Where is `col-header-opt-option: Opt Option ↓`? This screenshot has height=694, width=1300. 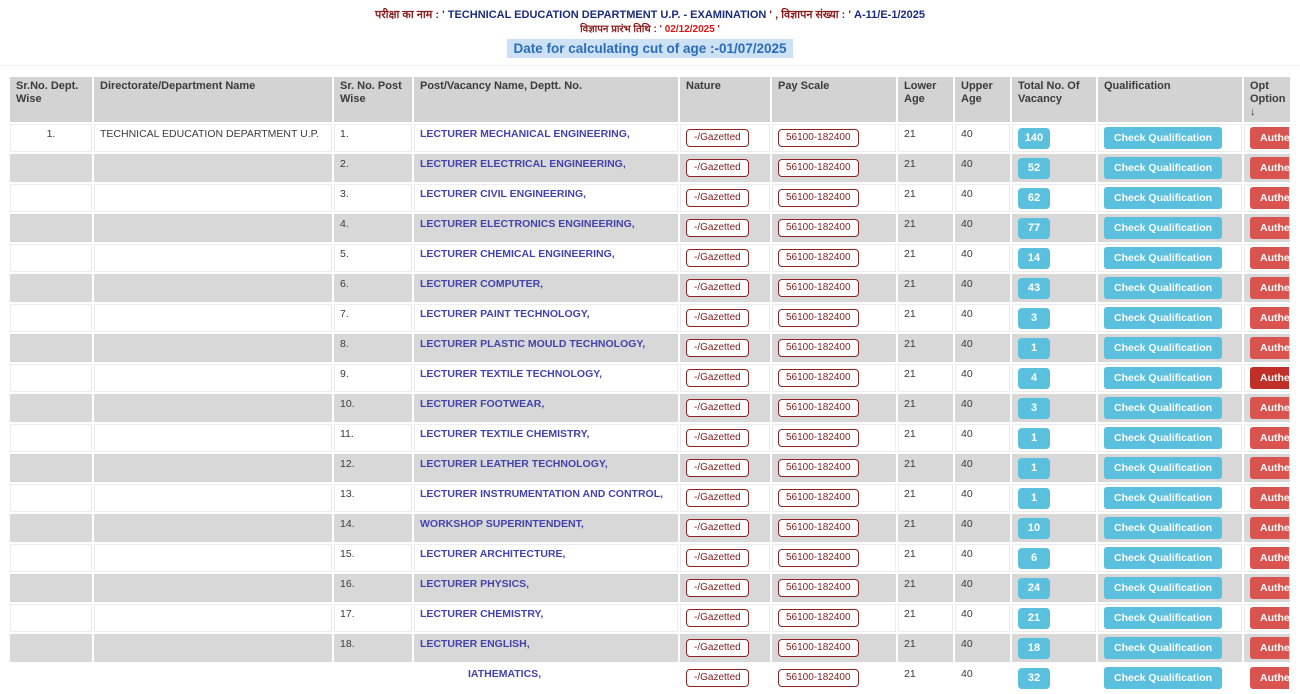 col-header-opt-option: Opt Option ↓ is located at coordinates (1267, 99).